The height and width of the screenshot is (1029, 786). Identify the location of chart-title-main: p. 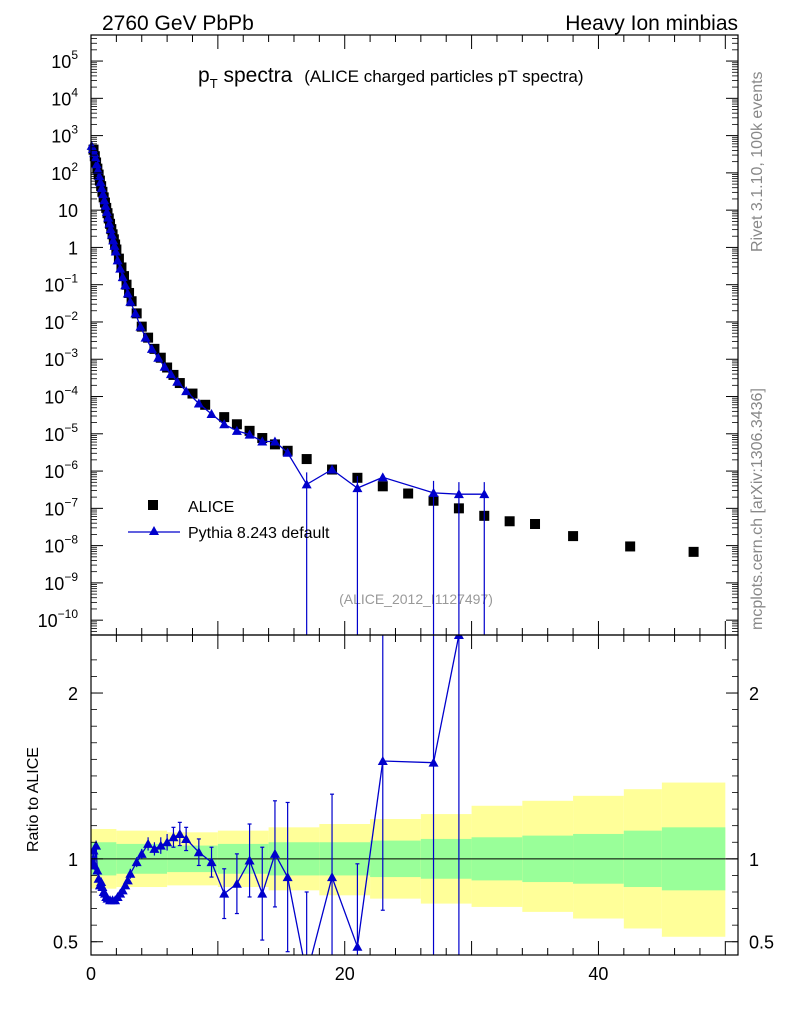
(204, 75).